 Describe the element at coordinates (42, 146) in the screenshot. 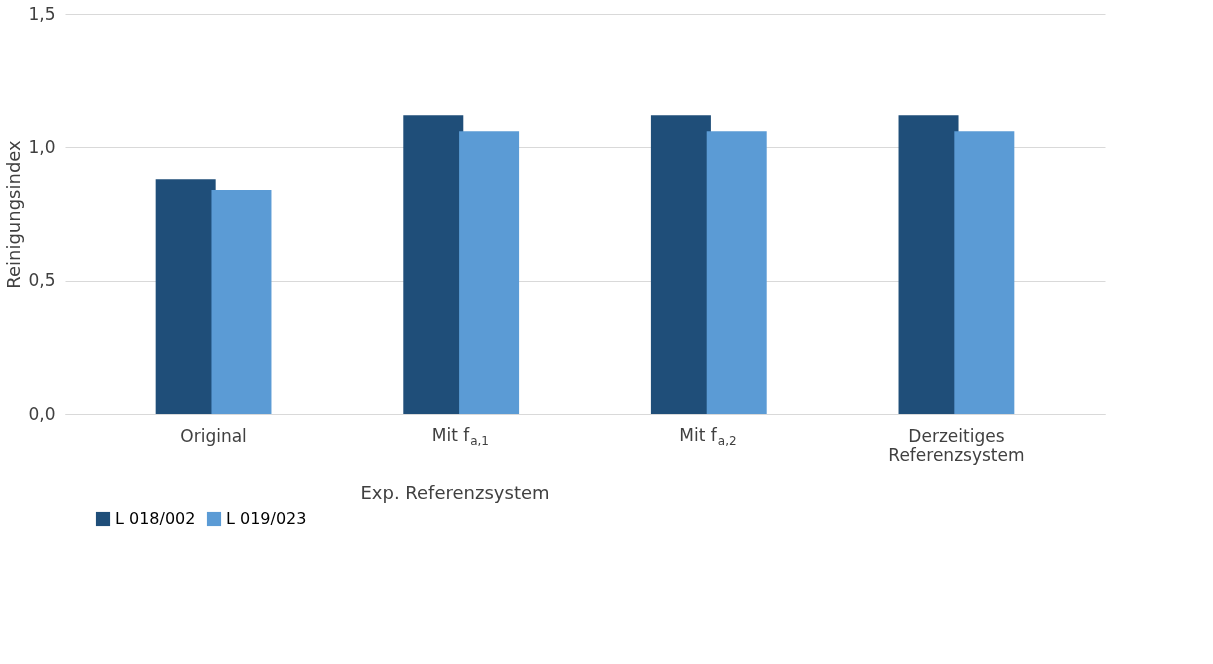

I see `y-tick-label: 1,0` at that location.